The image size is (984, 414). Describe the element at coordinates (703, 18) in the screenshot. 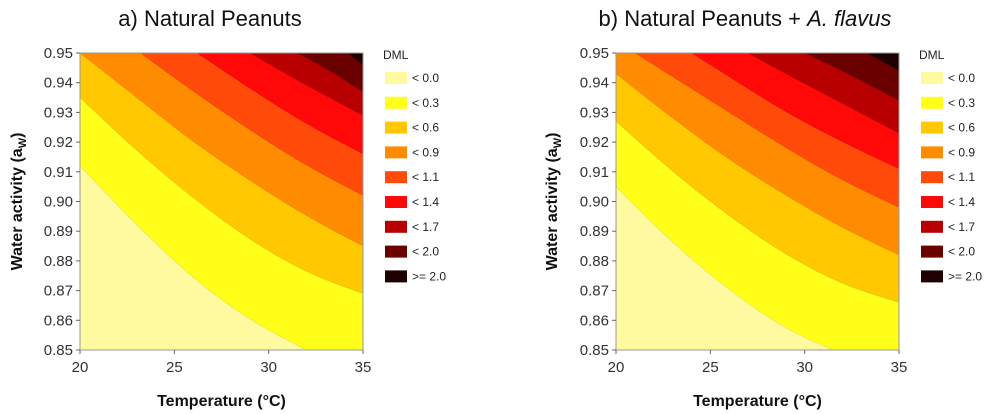

I see `chart-title-text: b) Natural Peanuts +` at that location.